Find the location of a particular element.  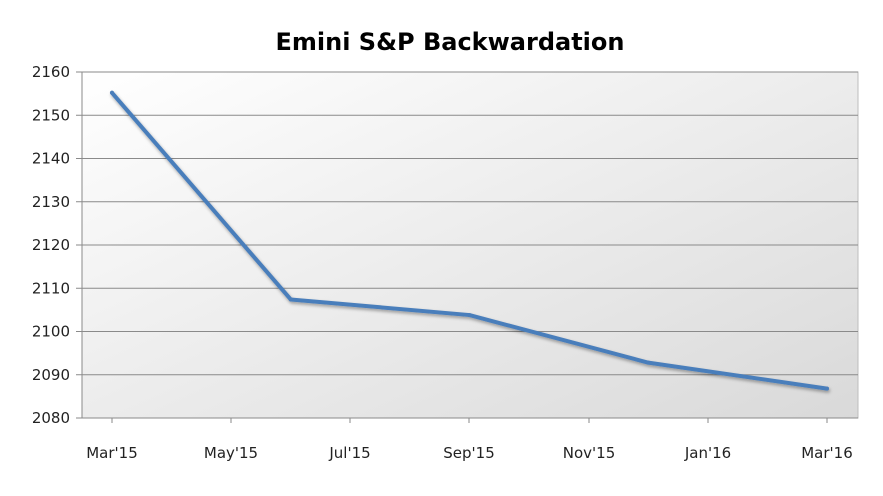

y-tick-label: 2150 is located at coordinates (51, 115).